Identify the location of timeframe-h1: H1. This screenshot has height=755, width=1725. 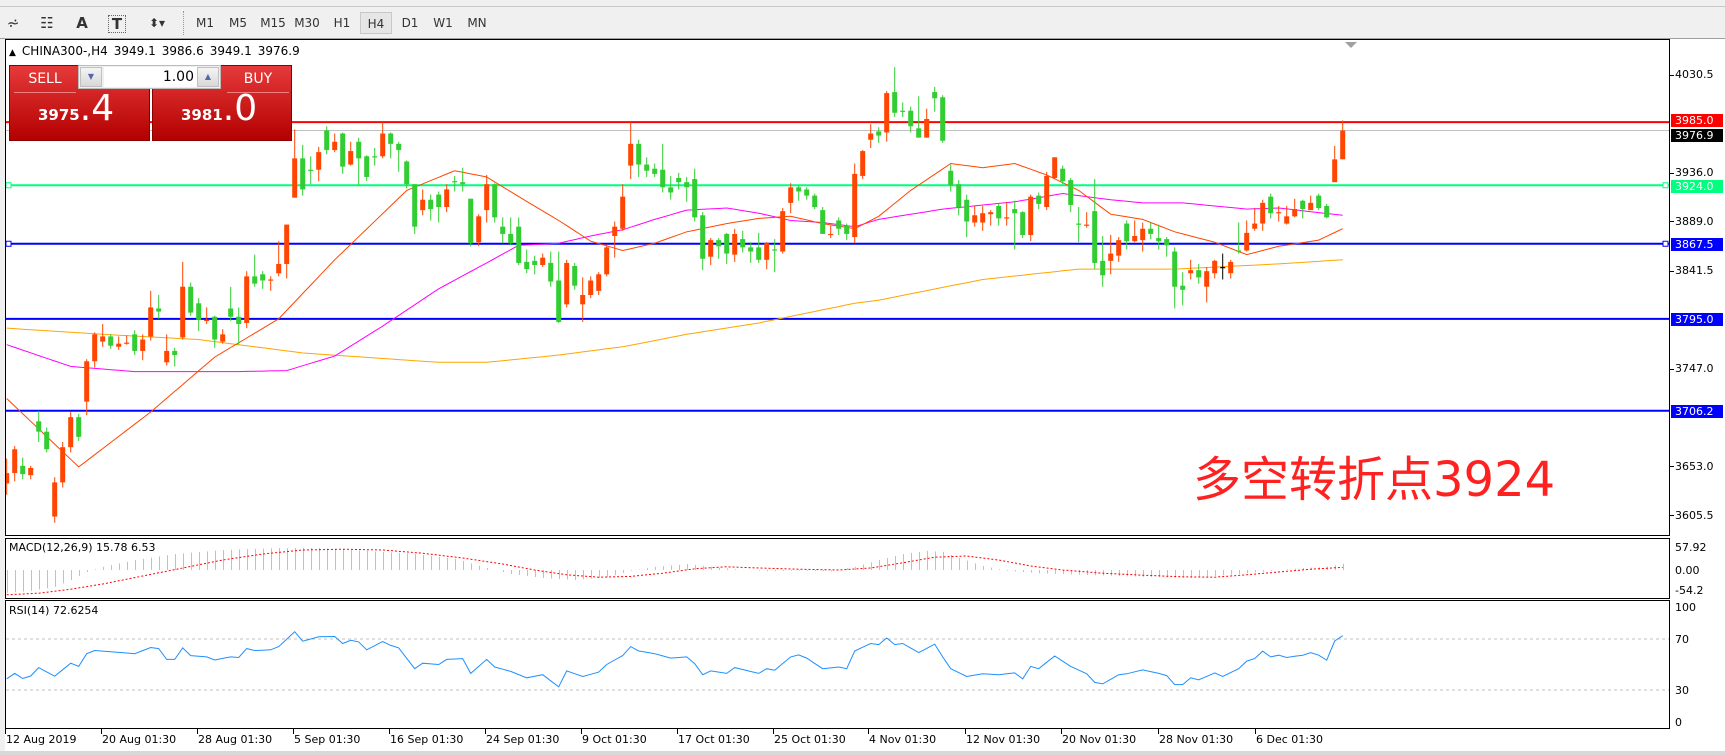
(342, 23).